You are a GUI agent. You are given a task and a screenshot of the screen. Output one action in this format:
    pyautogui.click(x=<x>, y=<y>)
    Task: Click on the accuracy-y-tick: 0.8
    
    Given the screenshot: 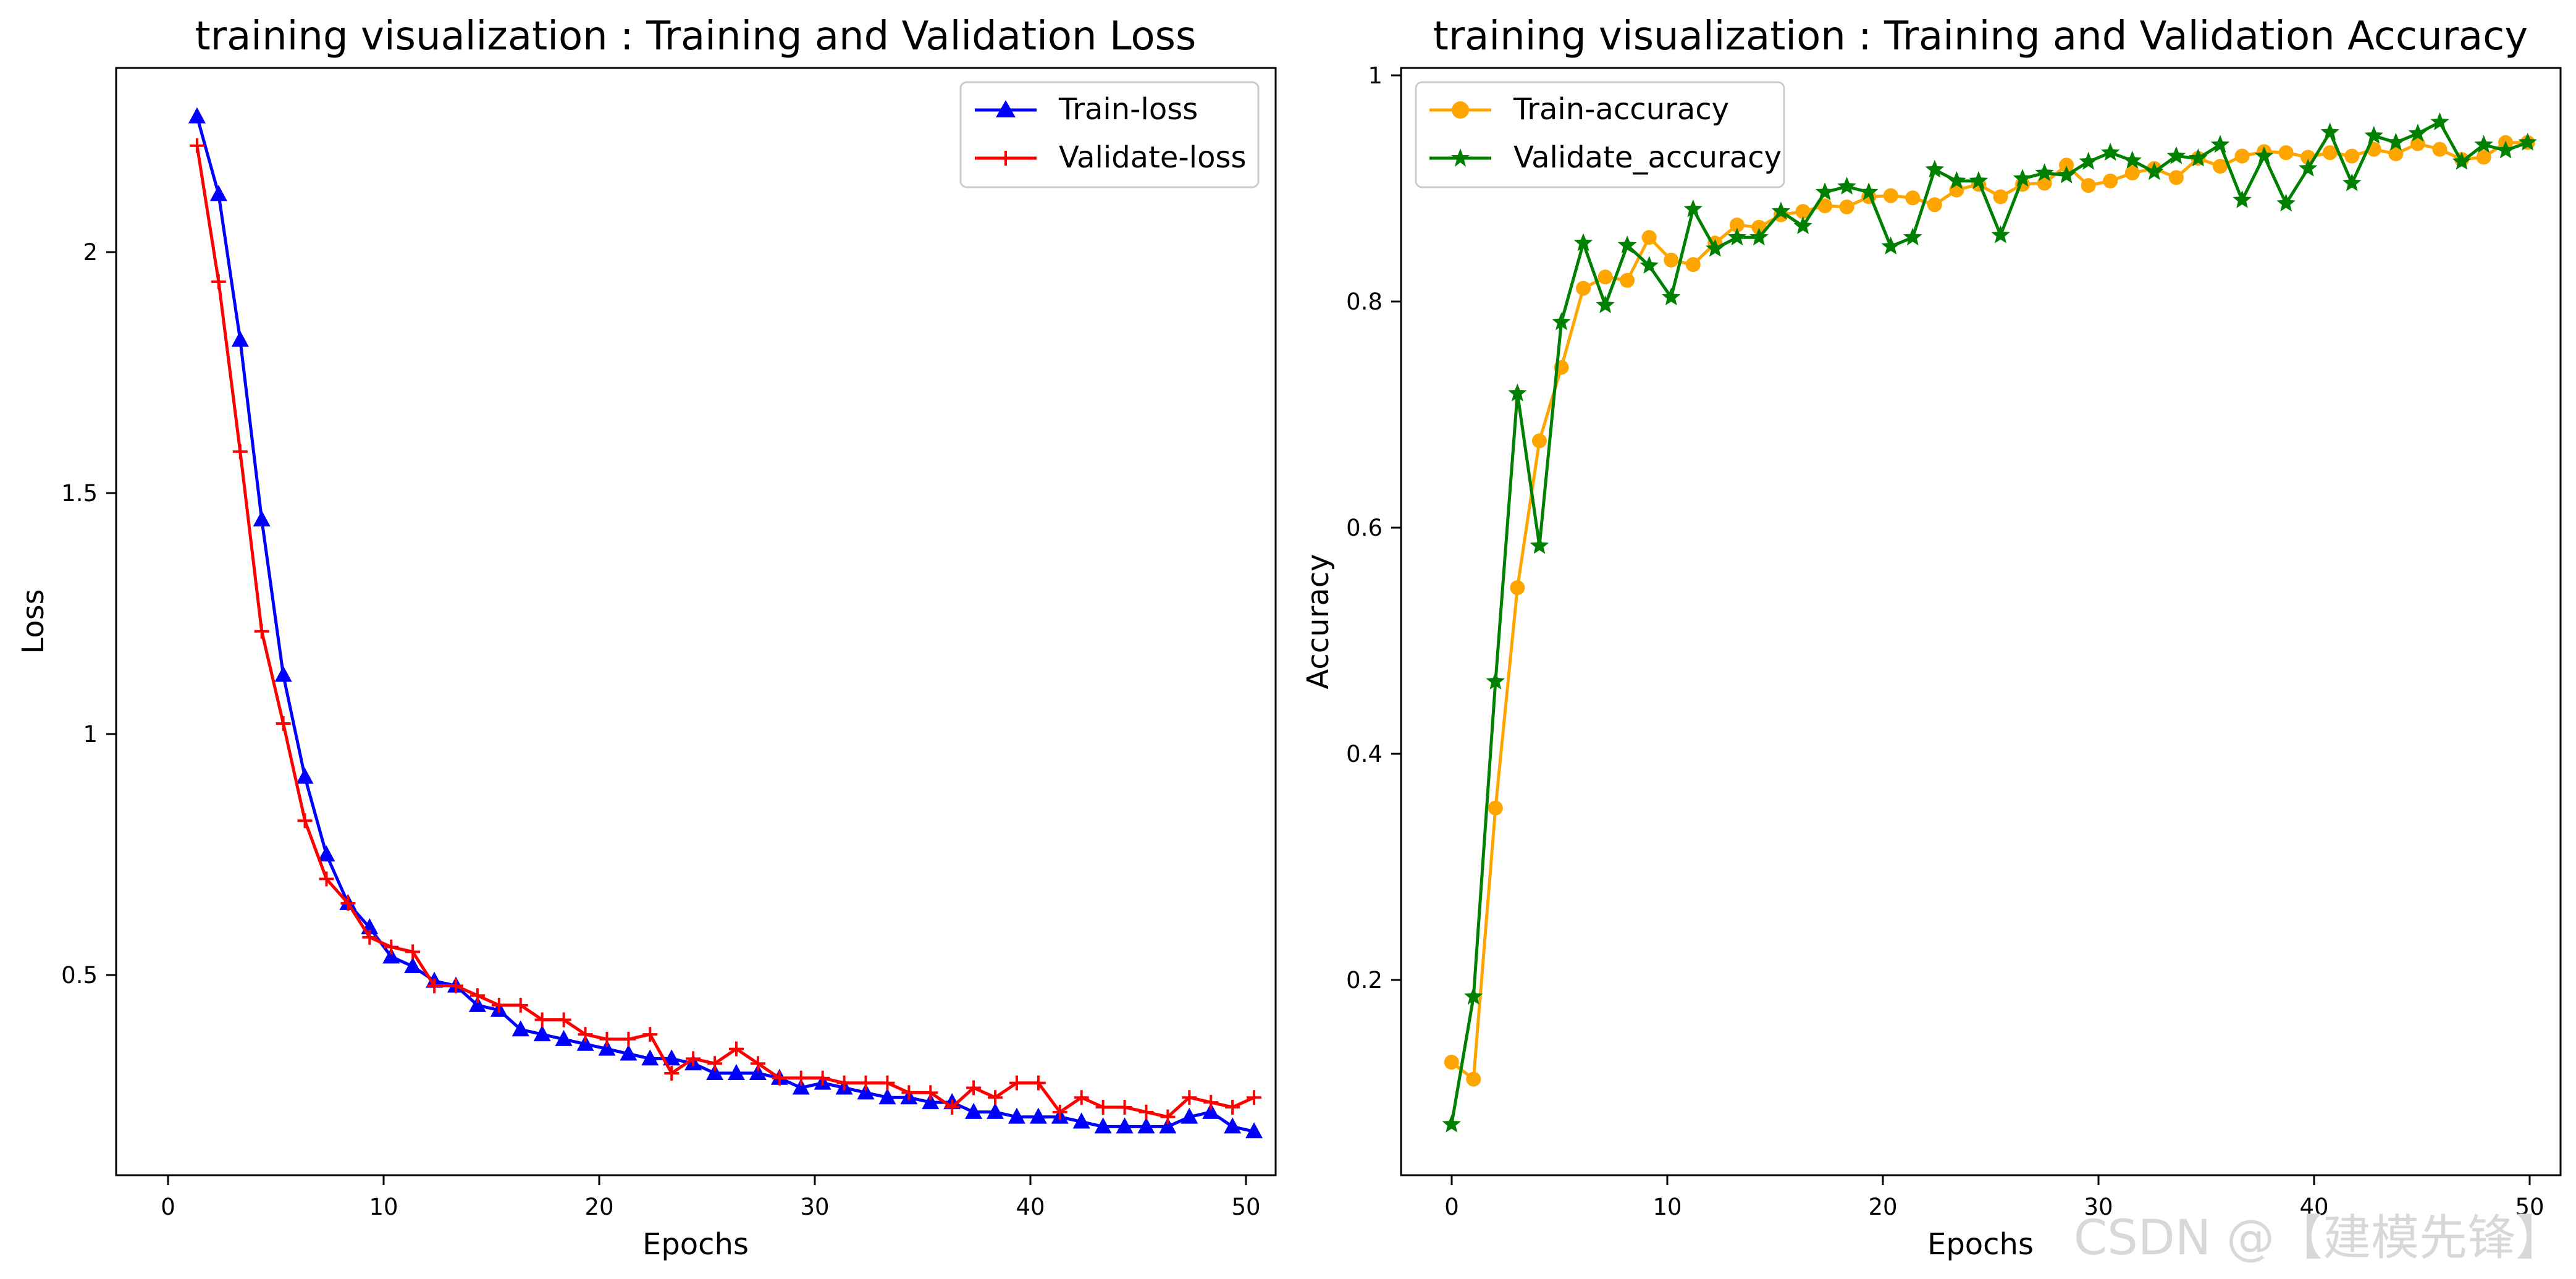 What is the action you would take?
    pyautogui.click(x=1373, y=302)
    